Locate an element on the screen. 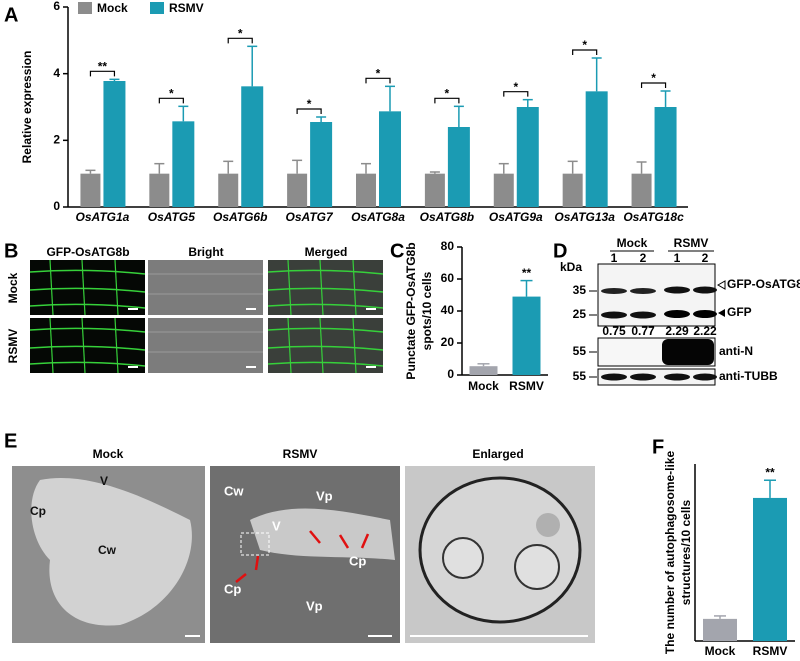 The width and height of the screenshot is (800, 661). x-tick-label: OsATG9a is located at coordinates (516, 217).